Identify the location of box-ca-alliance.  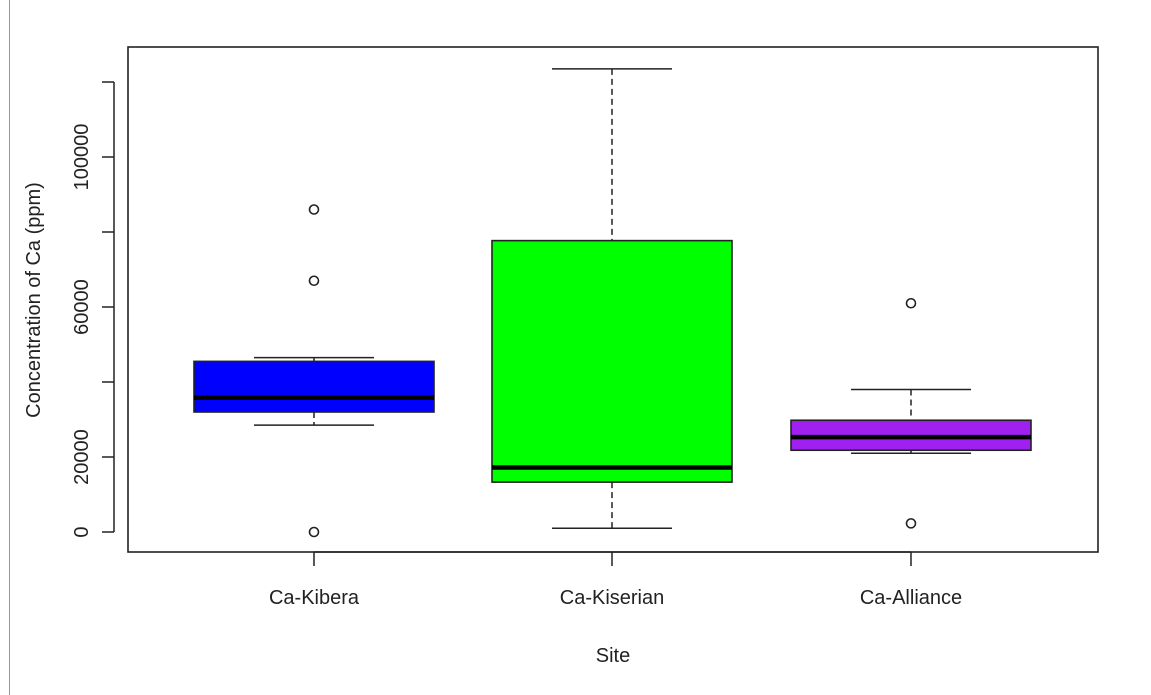
(911, 413).